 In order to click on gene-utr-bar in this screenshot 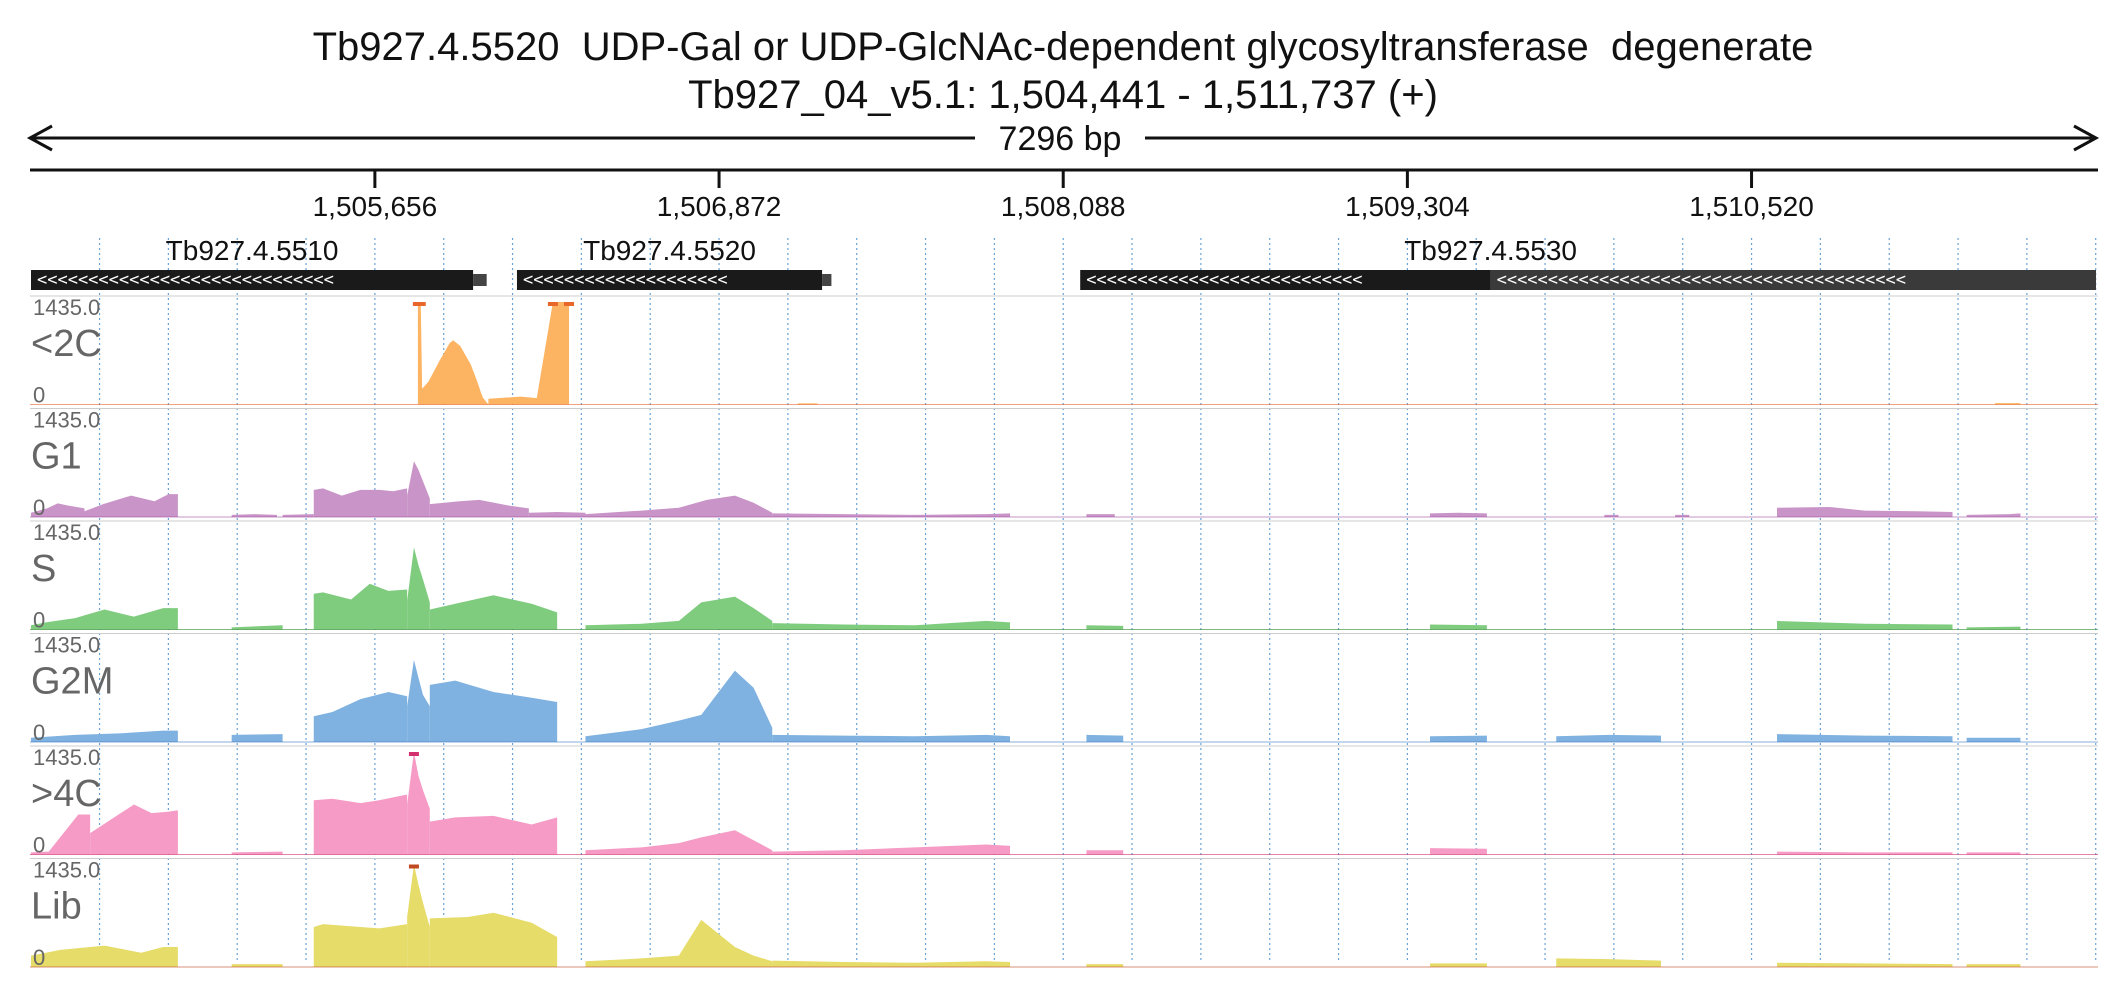, I will do `click(480, 280)`.